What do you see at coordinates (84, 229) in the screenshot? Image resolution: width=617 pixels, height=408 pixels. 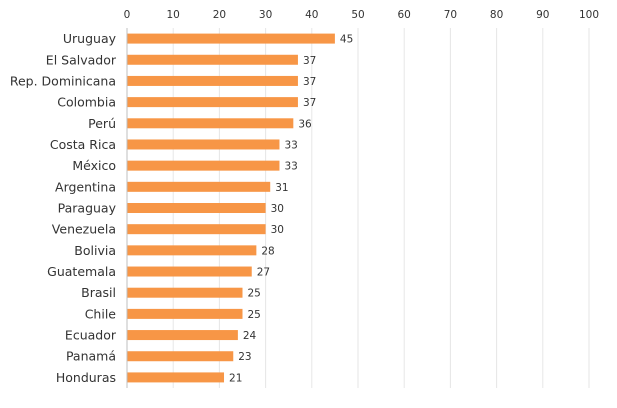 I see `category-label: Venezuela` at bounding box center [84, 229].